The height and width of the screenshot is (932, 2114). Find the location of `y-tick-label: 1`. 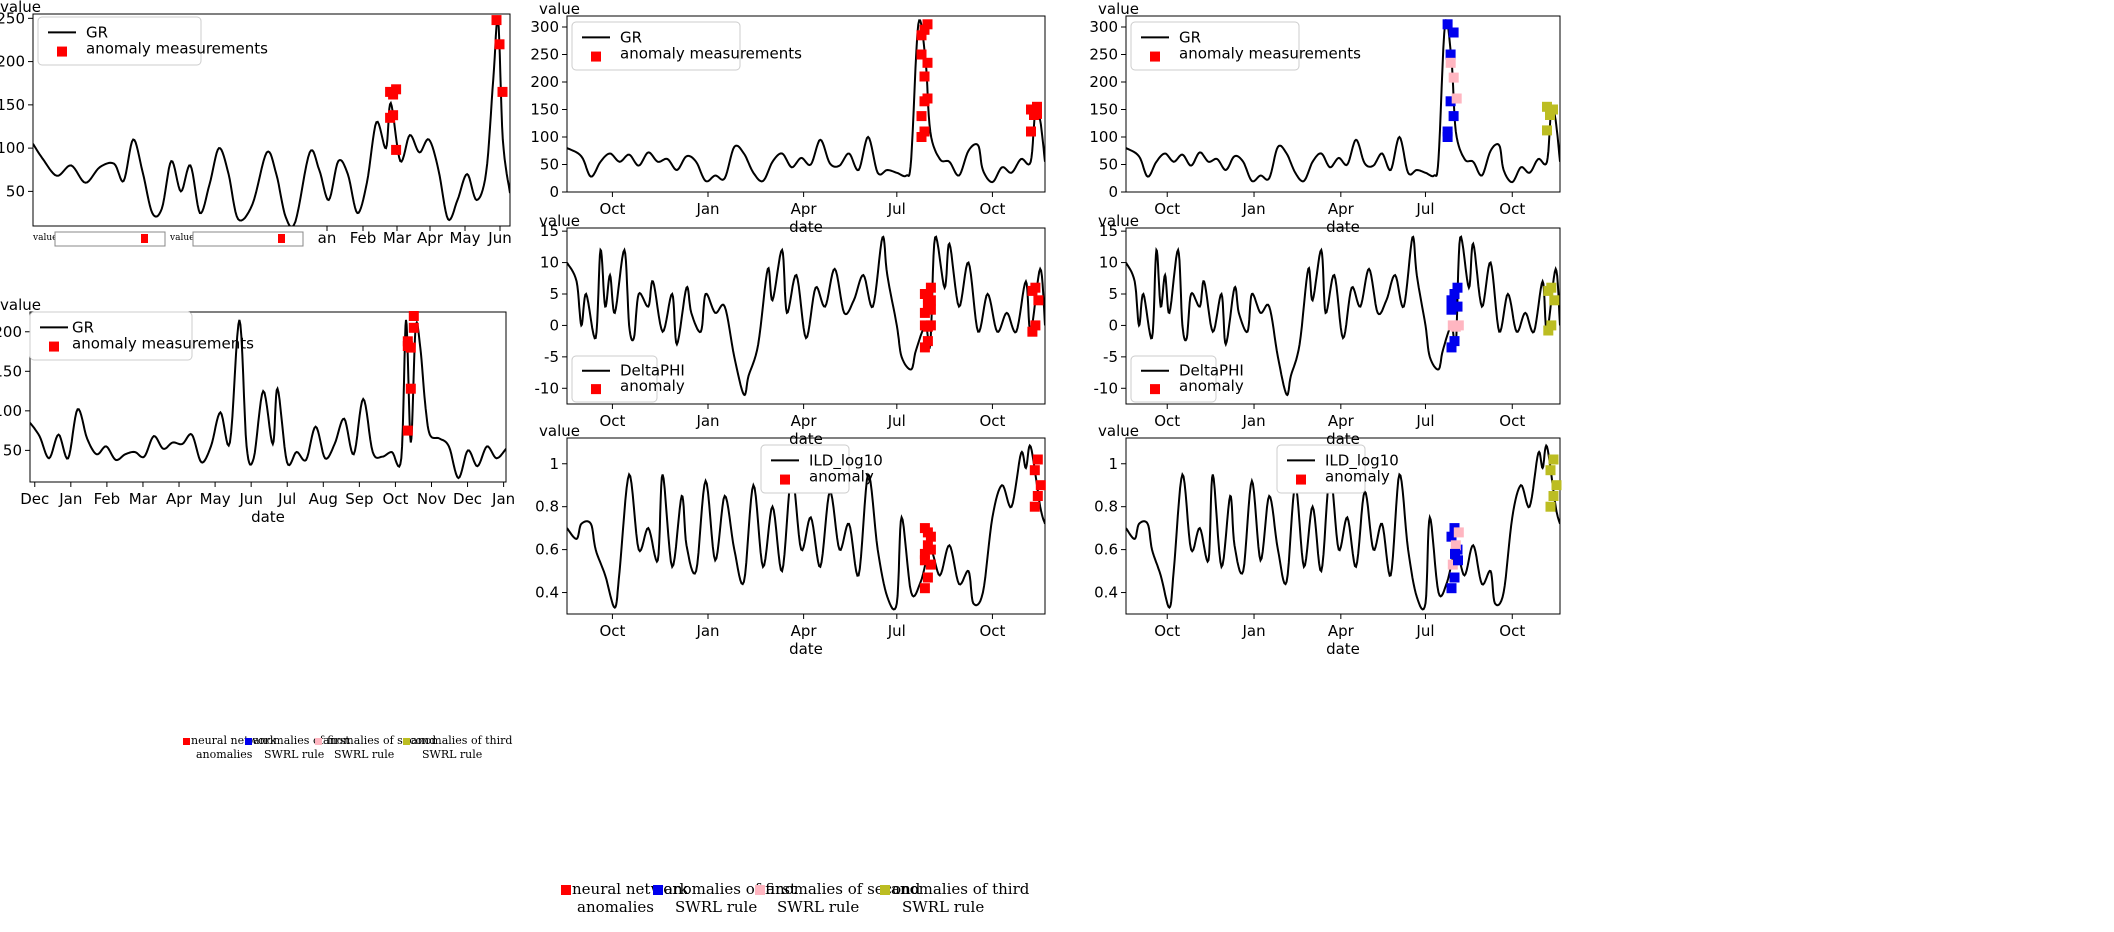

y-tick-label: 1 is located at coordinates (554, 464).